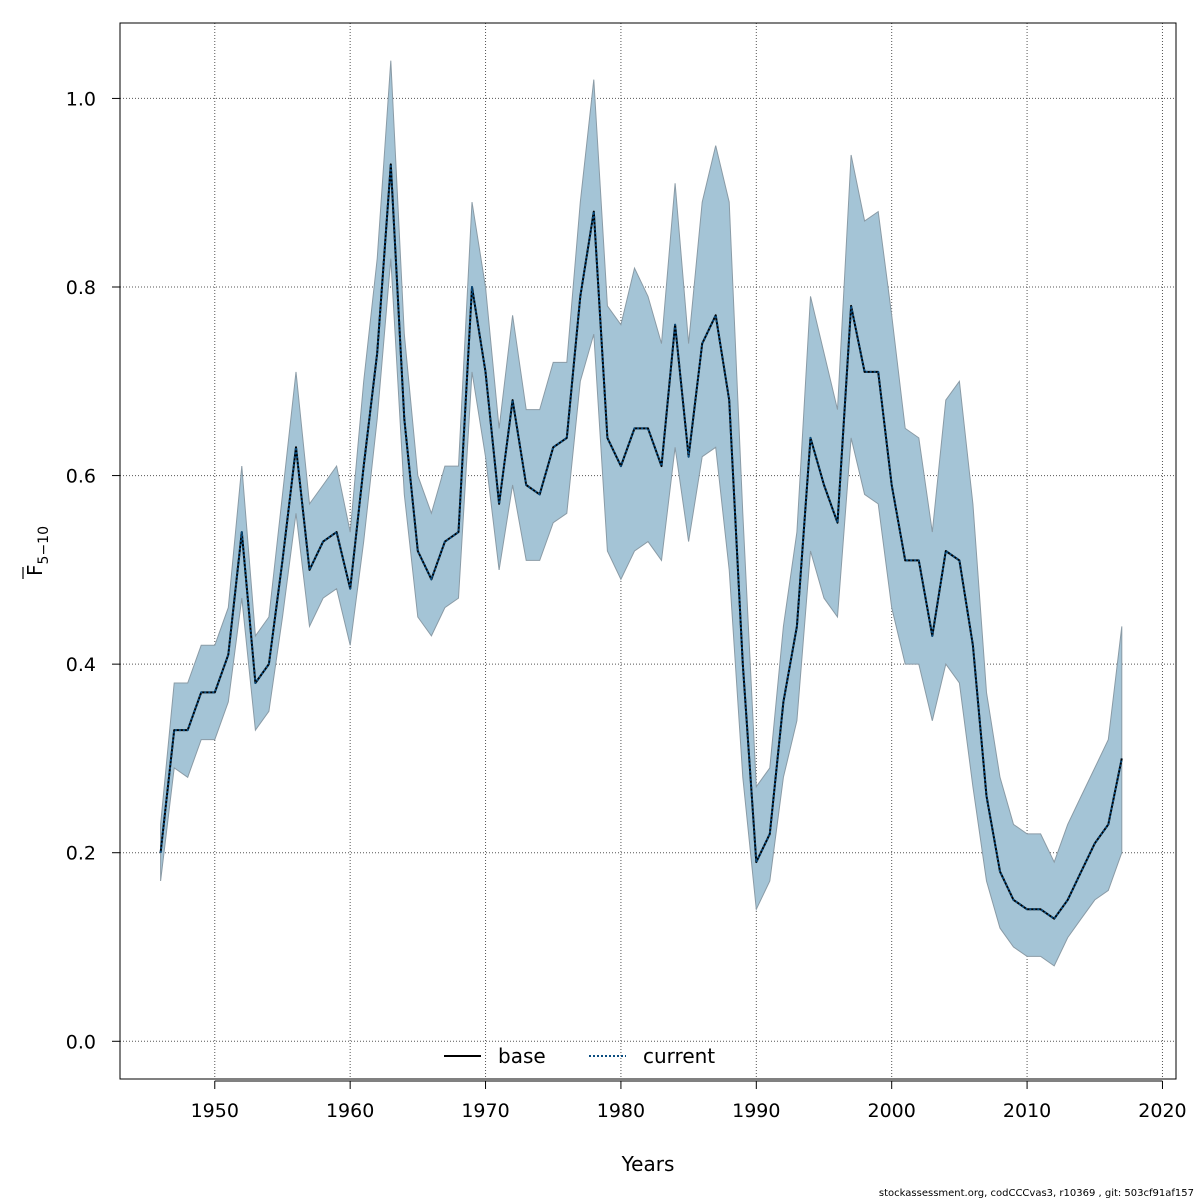 The width and height of the screenshot is (1200, 1200). I want to click on x-tick-label: 1970, so click(485, 1111).